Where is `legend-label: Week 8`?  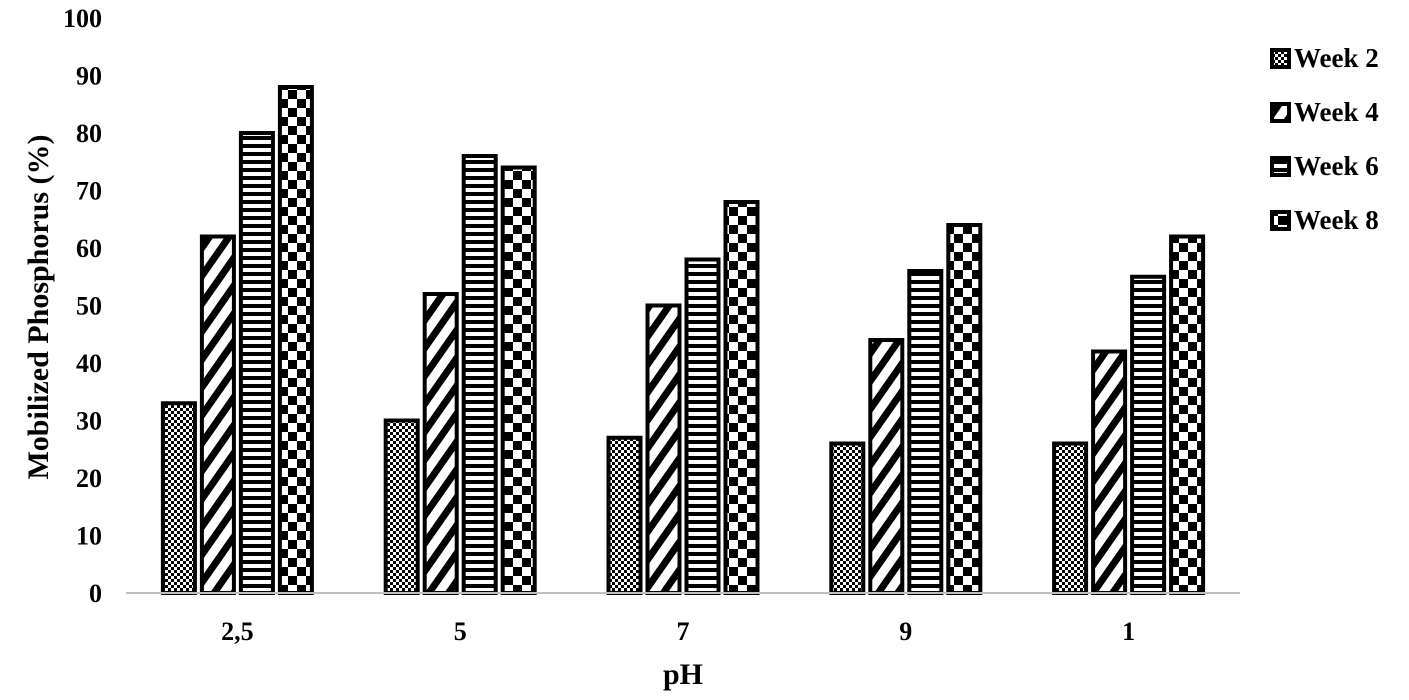 legend-label: Week 8 is located at coordinates (1336, 220).